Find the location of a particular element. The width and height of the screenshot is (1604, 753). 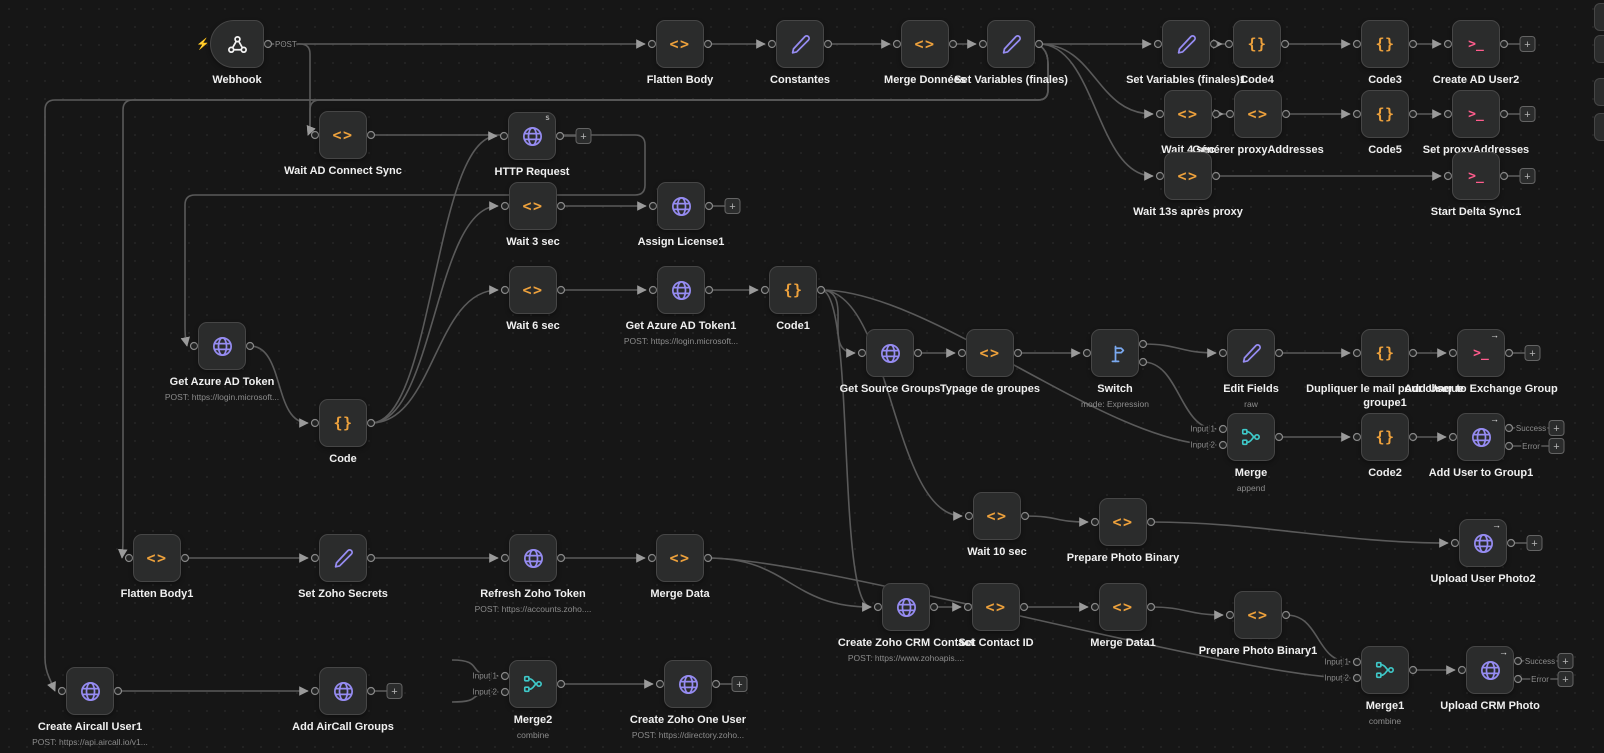

node-edit-fields is located at coordinates (1251, 353).